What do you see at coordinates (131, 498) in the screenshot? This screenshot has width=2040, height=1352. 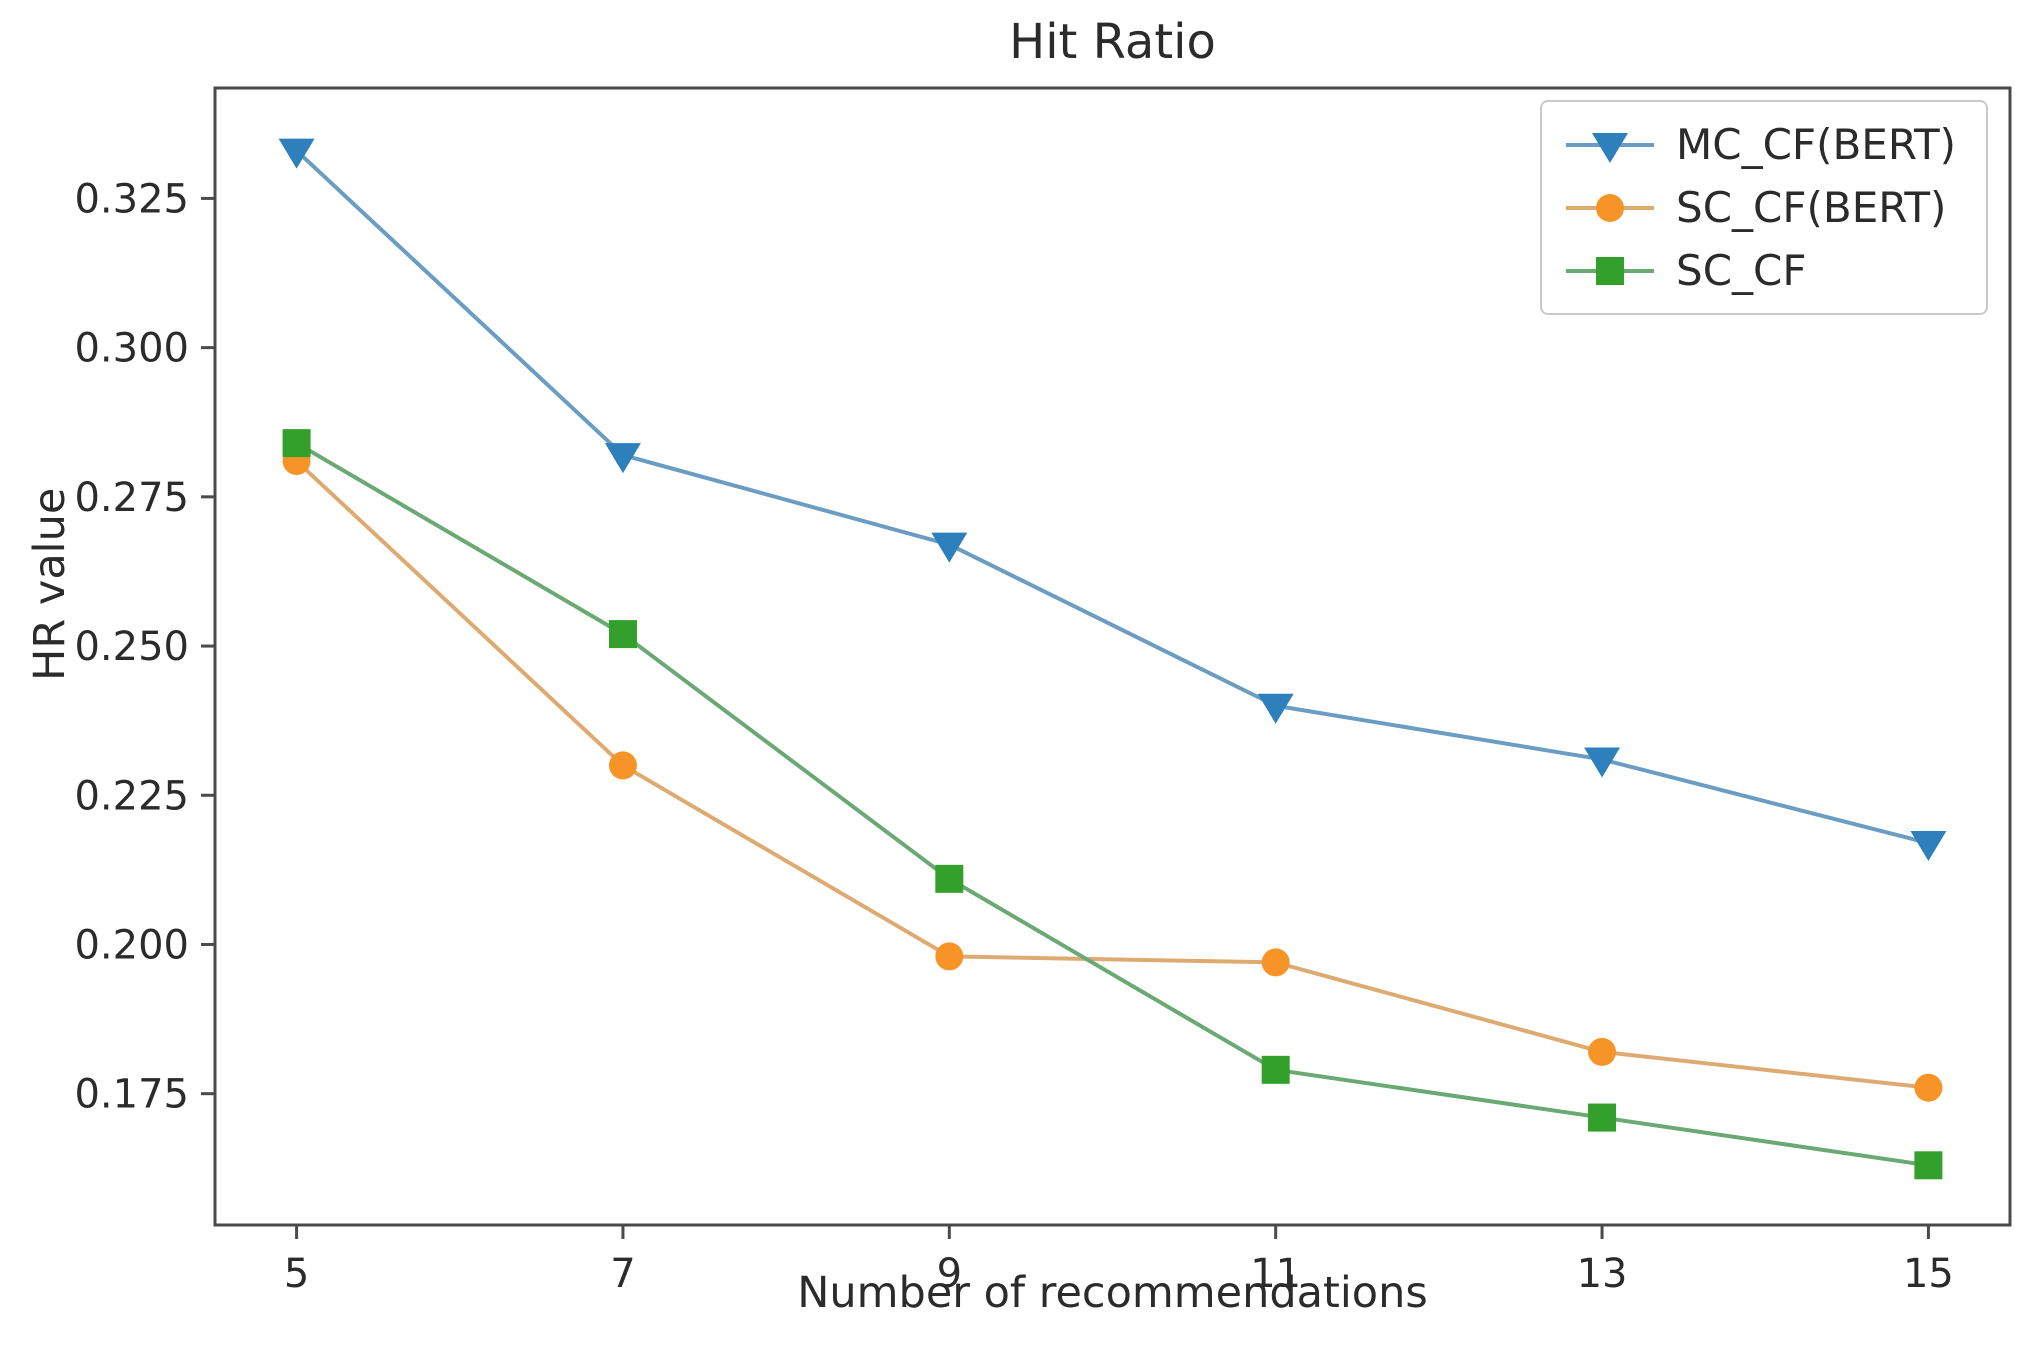 I see `y-tick-label: 0.275` at bounding box center [131, 498].